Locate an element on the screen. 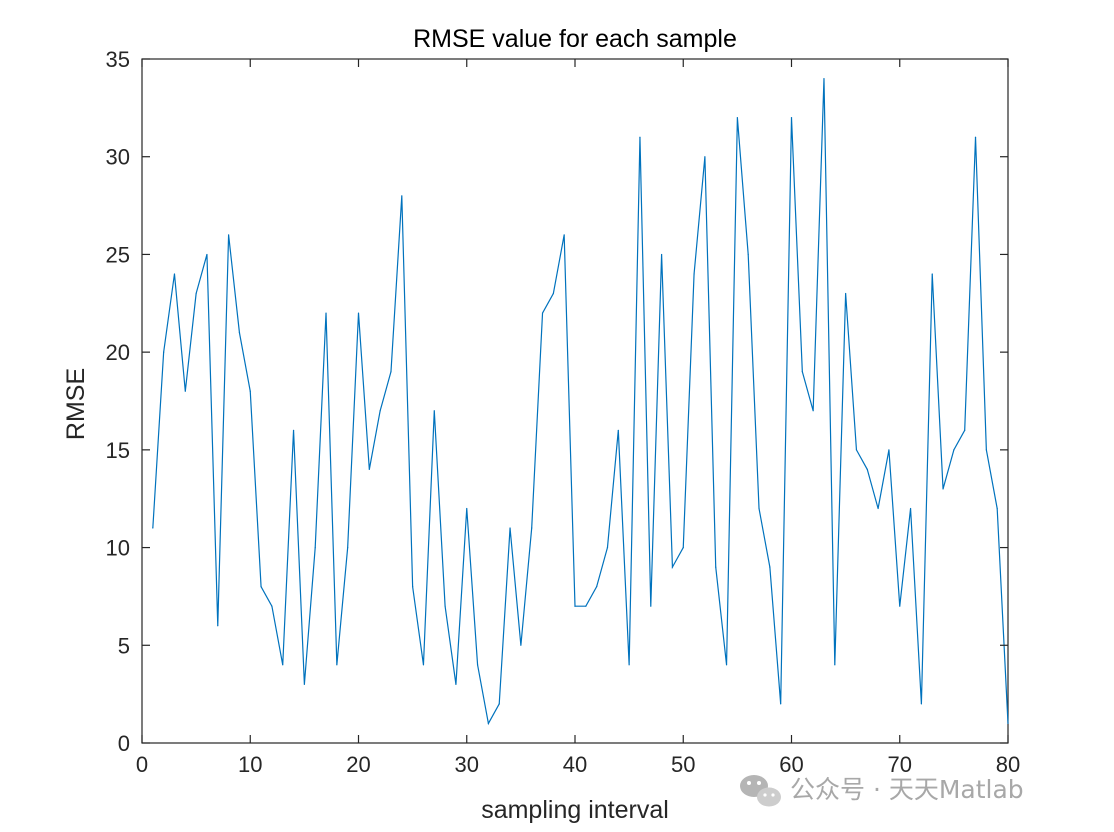 The width and height of the screenshot is (1114, 832). x-tick-label: 70 is located at coordinates (900, 764).